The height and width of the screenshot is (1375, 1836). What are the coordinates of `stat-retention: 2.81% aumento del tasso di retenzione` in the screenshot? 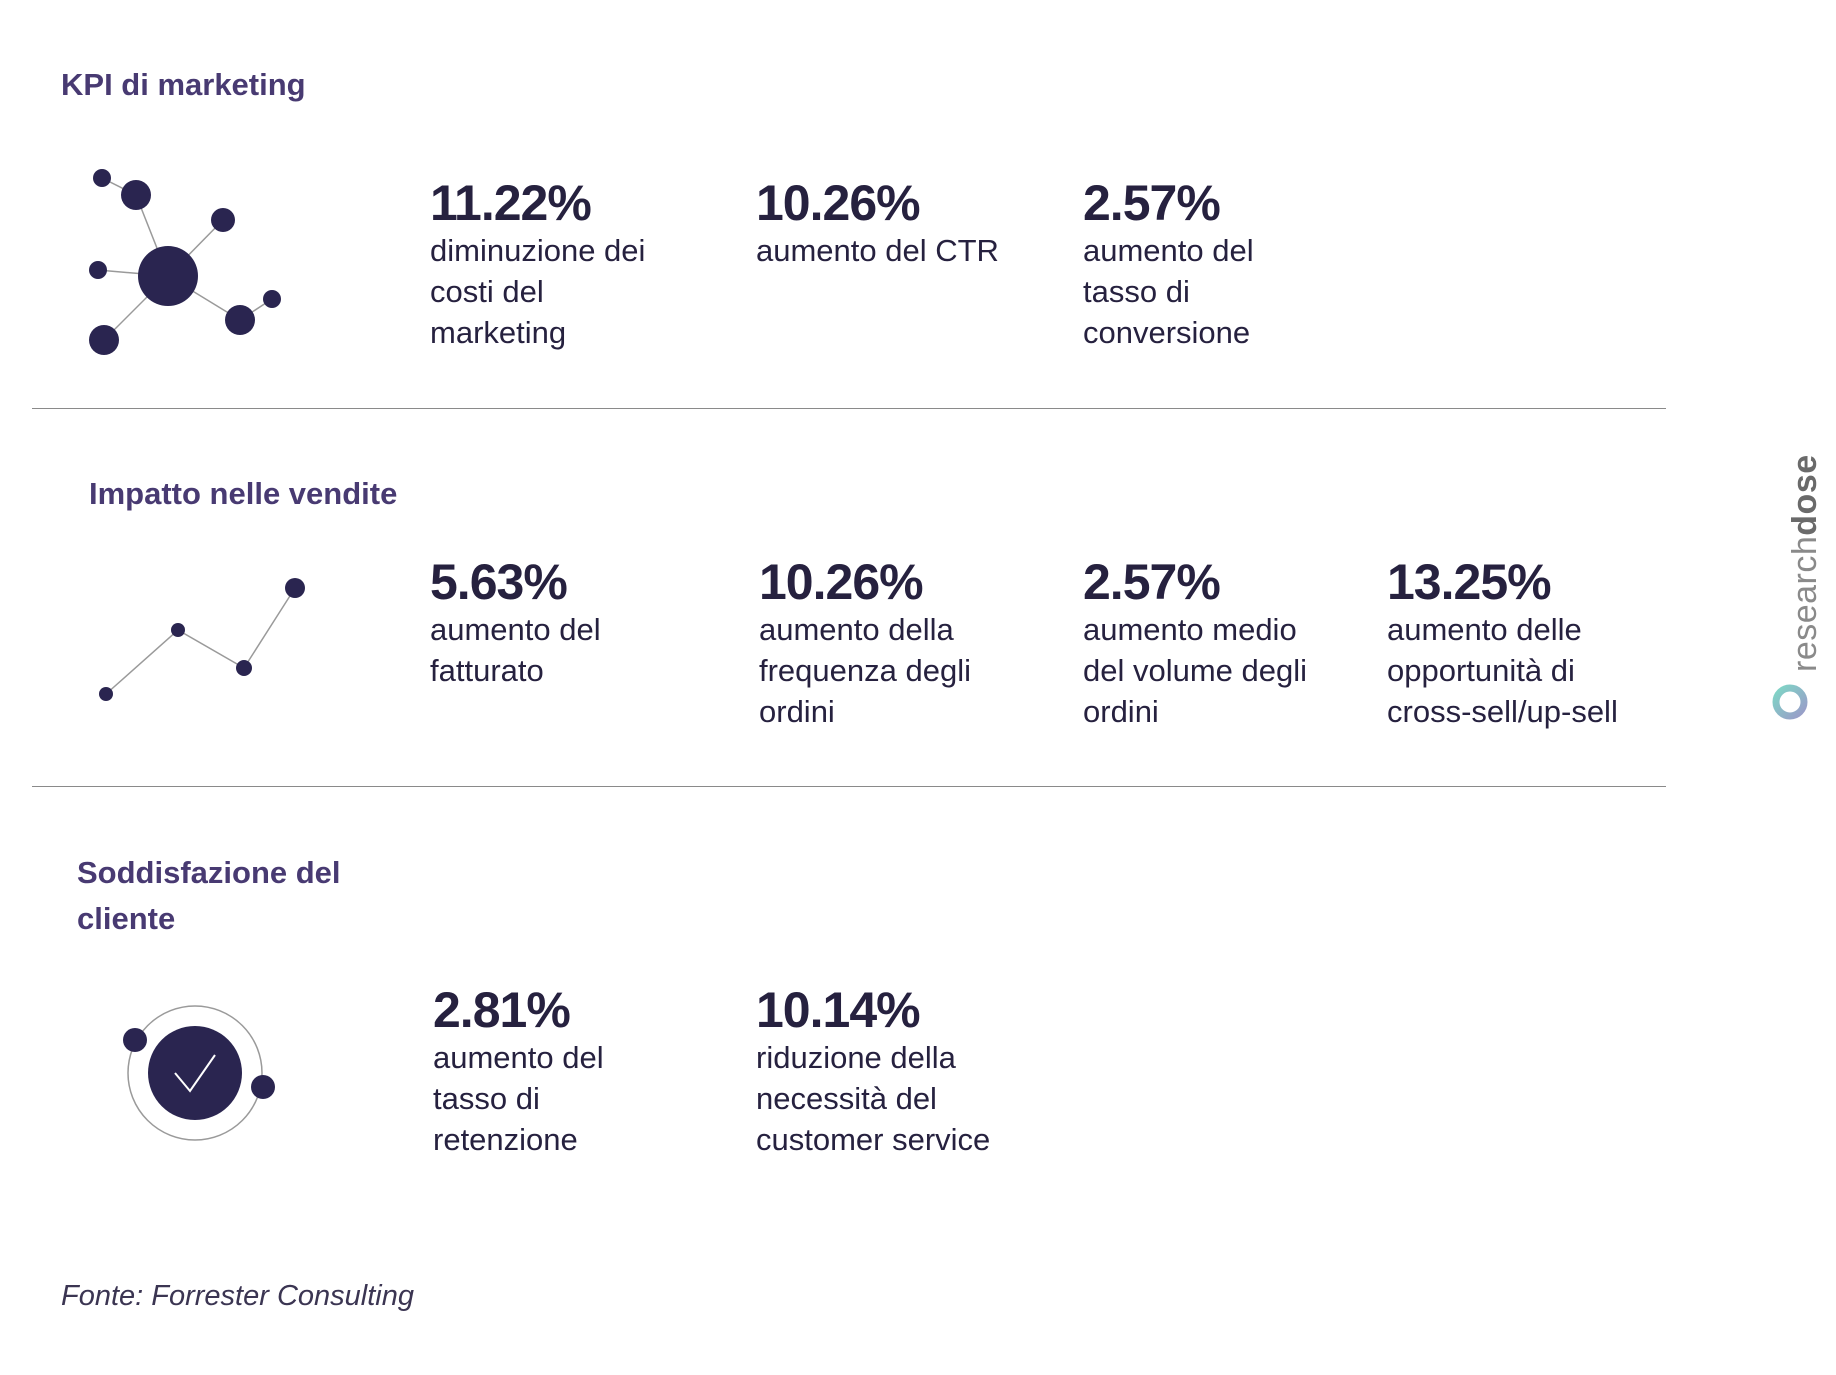 It's located at (518, 1071).